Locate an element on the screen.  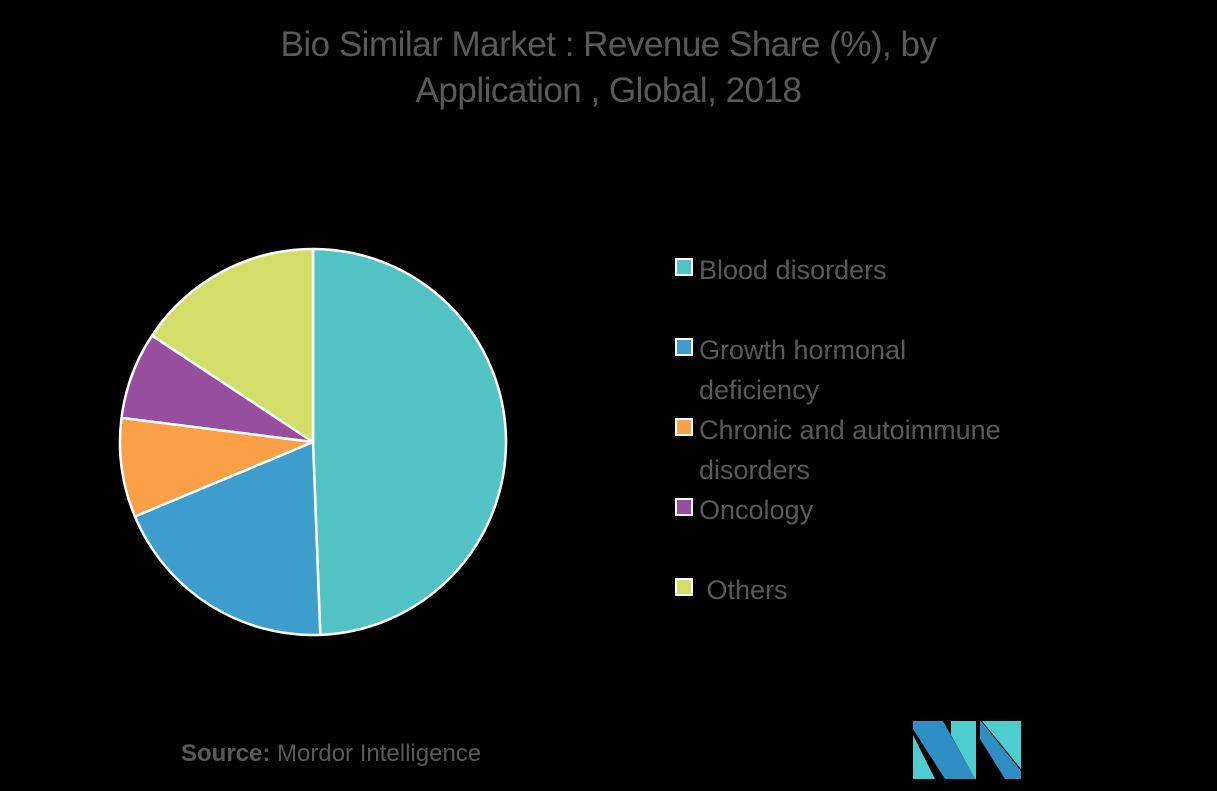
source-label: Source: is located at coordinates (226, 753).